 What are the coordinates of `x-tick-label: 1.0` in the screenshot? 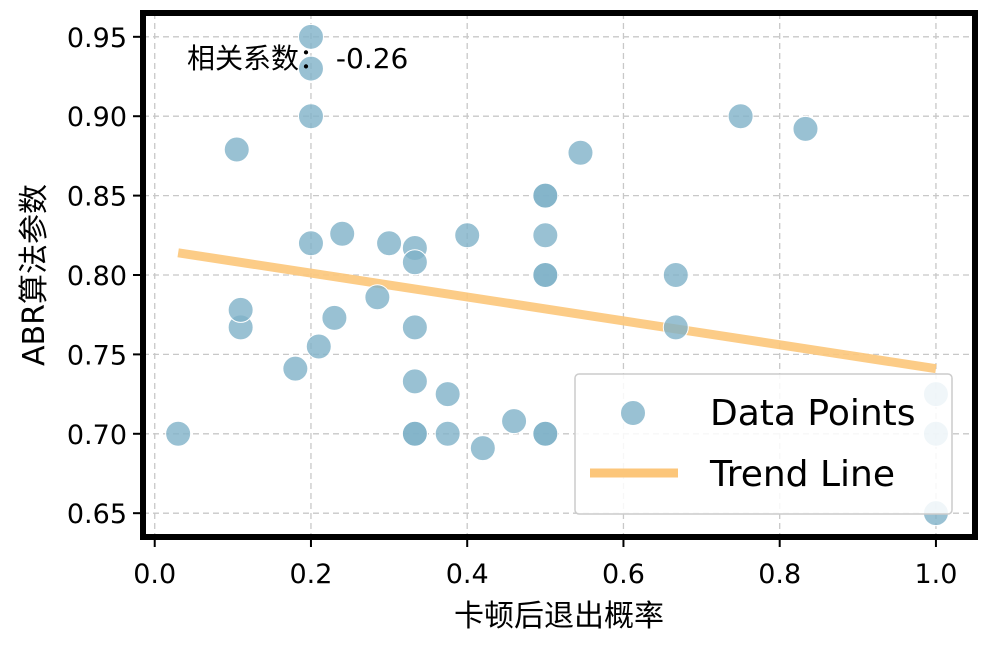 It's located at (935, 574).